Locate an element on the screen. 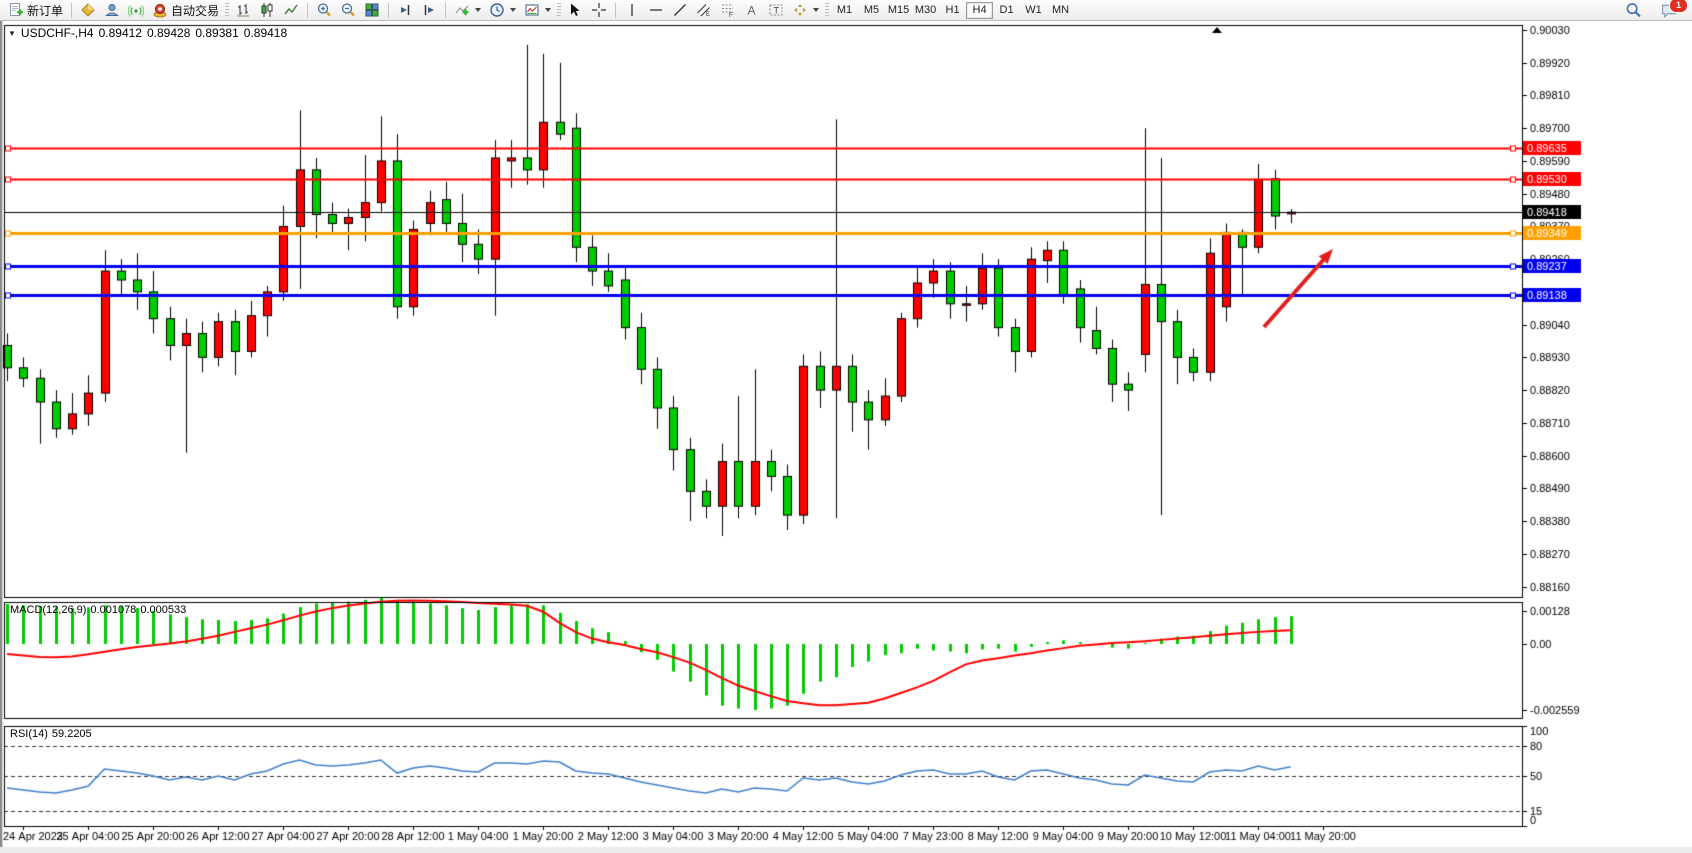 This screenshot has height=853, width=1692. timeframe-button-M5: M5 is located at coordinates (871, 10).